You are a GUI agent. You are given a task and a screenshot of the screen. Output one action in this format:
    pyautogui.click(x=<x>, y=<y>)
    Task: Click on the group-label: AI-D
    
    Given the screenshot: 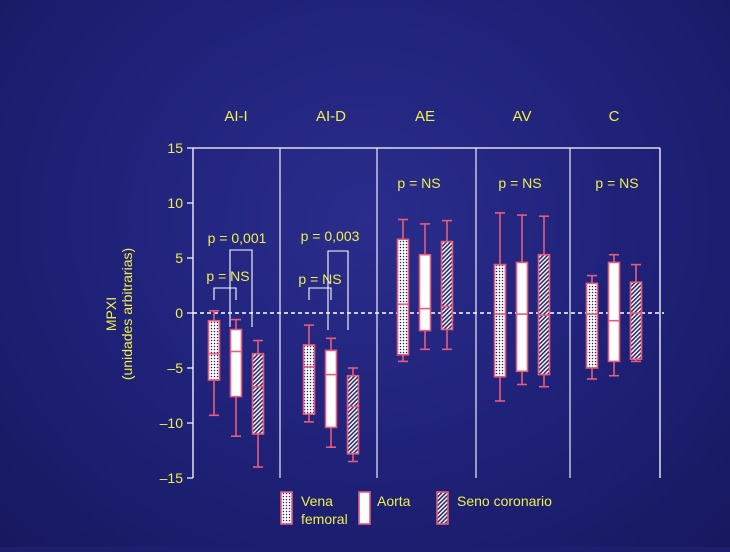 What is the action you would take?
    pyautogui.click(x=331, y=116)
    